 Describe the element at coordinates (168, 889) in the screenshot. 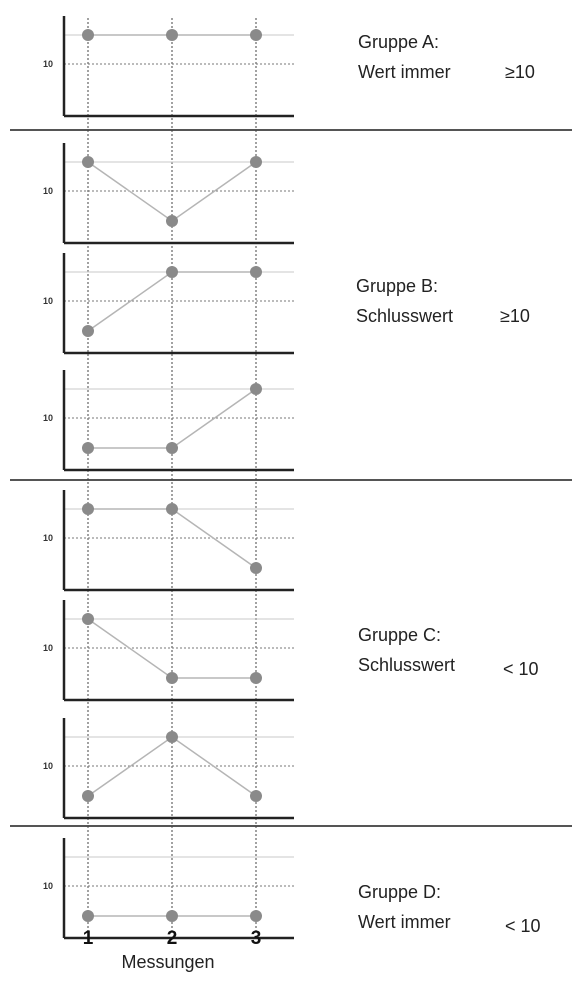

I see `panel-8: 10` at that location.